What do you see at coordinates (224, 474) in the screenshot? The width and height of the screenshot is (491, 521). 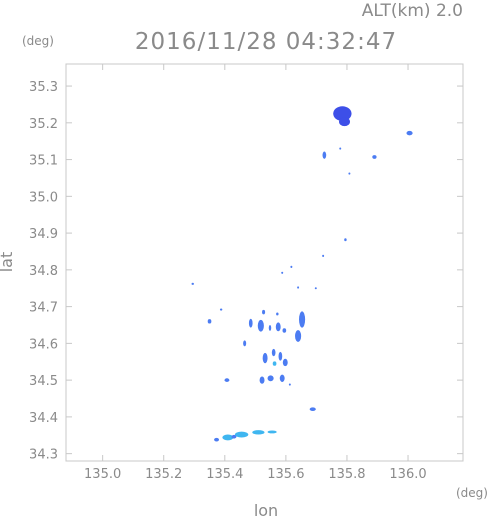 I see `x-tick-label: 135.4` at bounding box center [224, 474].